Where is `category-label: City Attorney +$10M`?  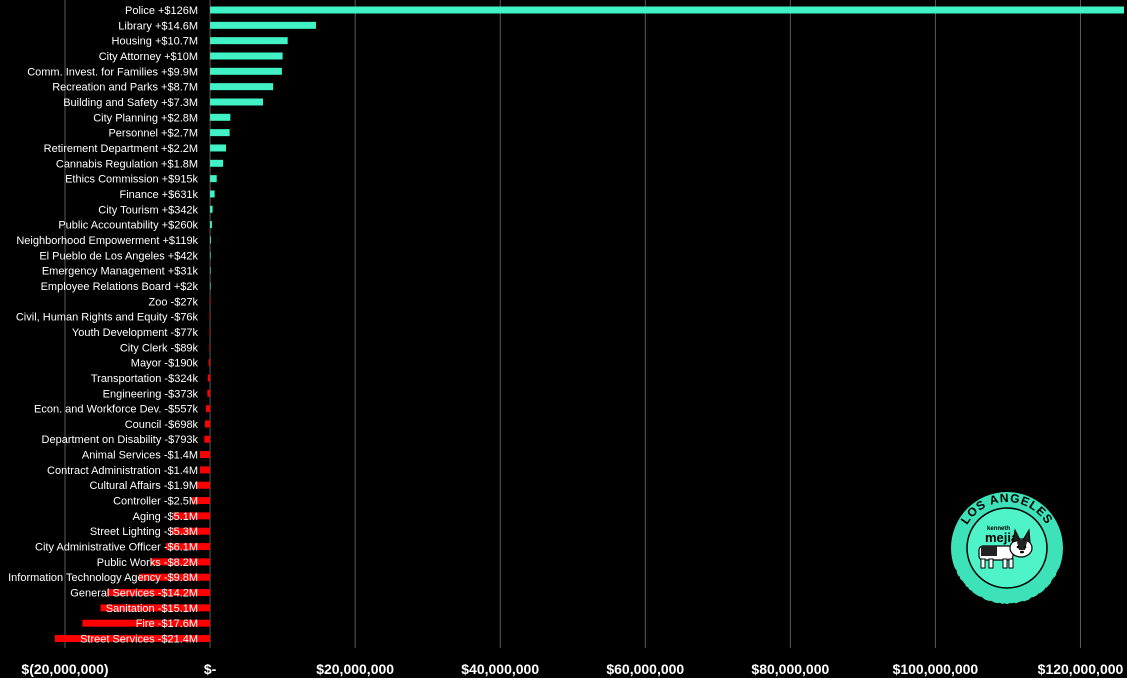 category-label: City Attorney +$10M is located at coordinates (148, 57).